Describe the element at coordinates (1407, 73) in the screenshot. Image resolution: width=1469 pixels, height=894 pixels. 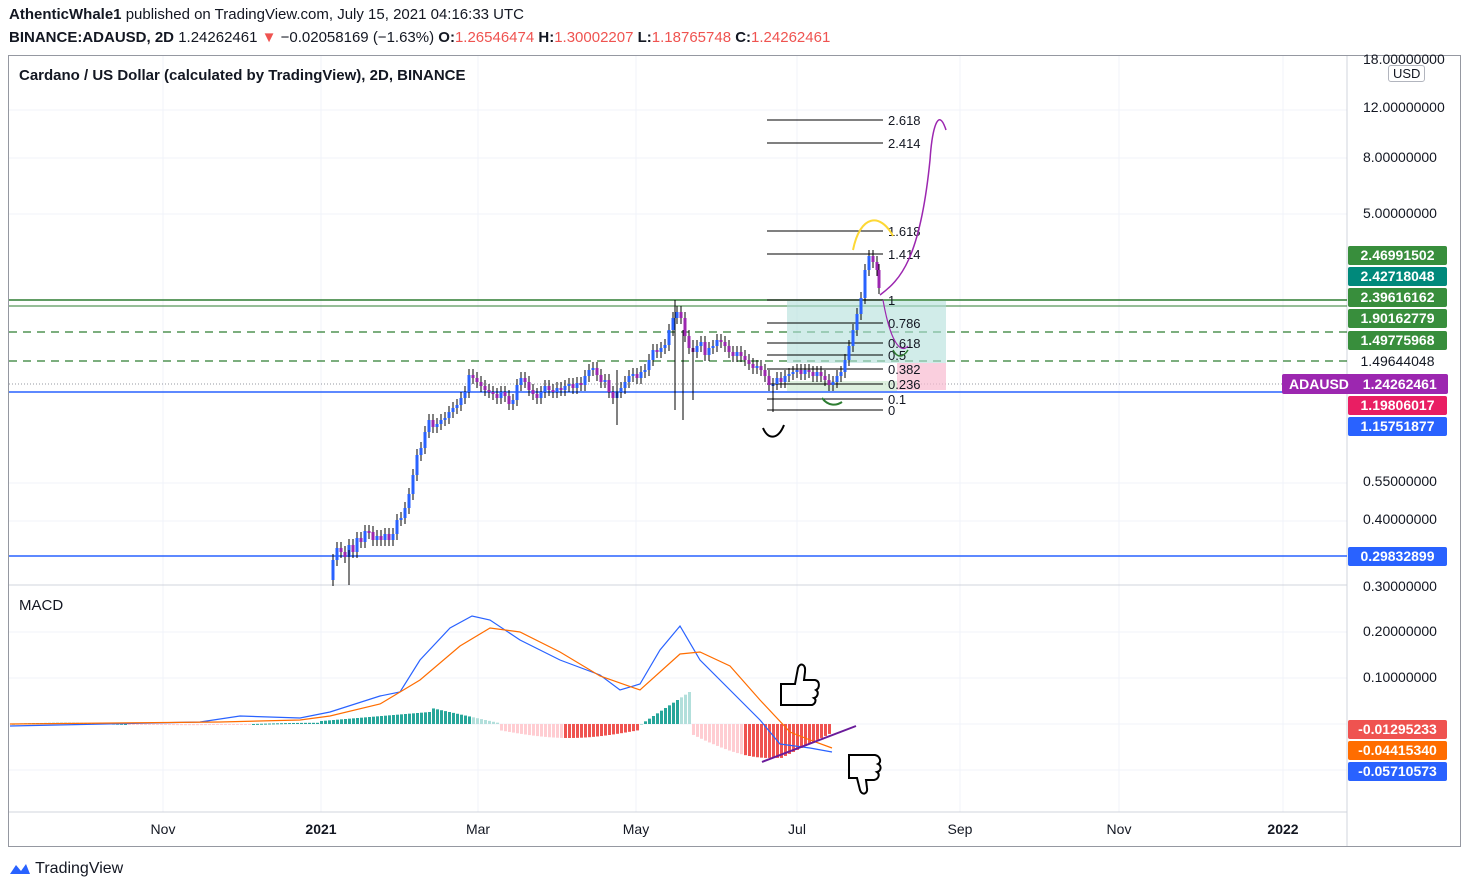
I see `currency-button: USD` at that location.